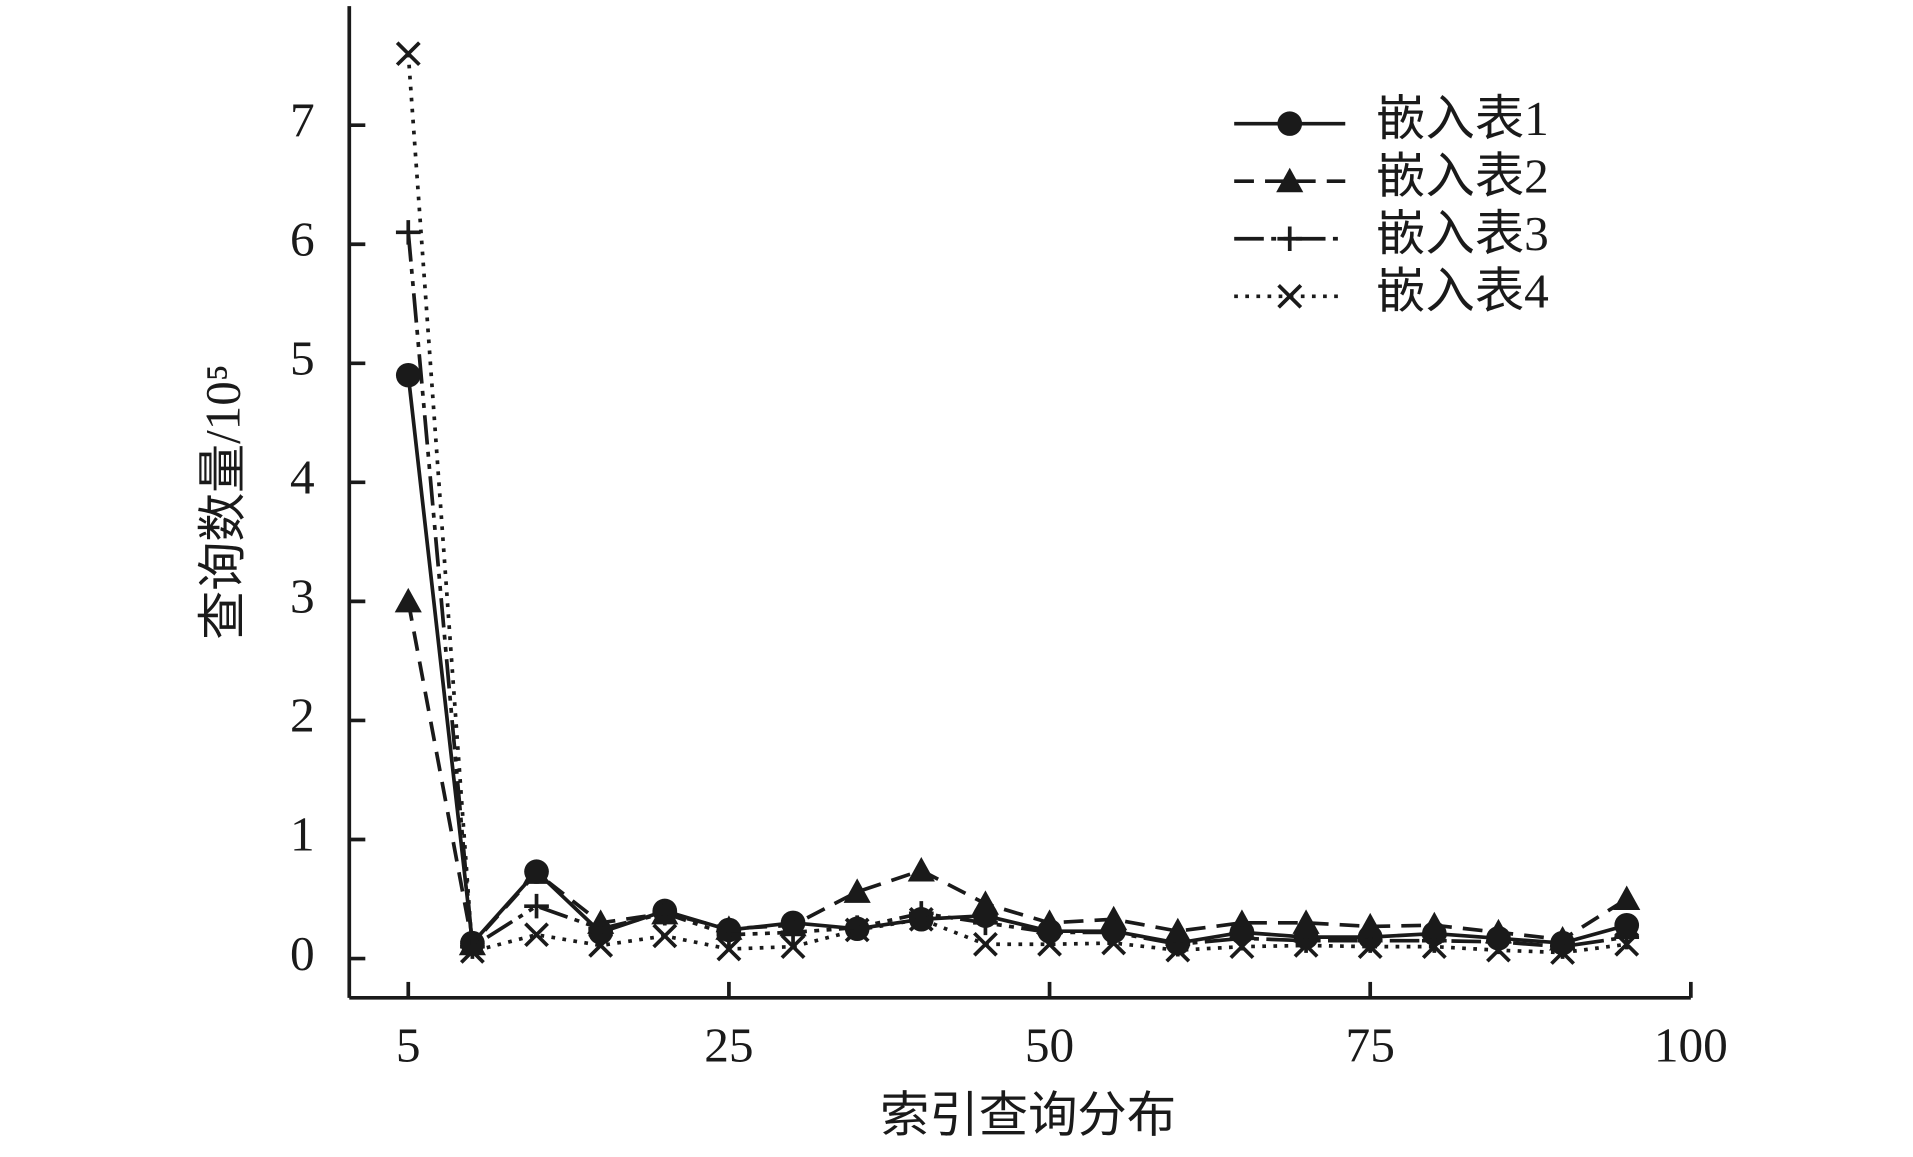 The image size is (1913, 1157). I want to click on y-tick-label: 1, so click(302, 834).